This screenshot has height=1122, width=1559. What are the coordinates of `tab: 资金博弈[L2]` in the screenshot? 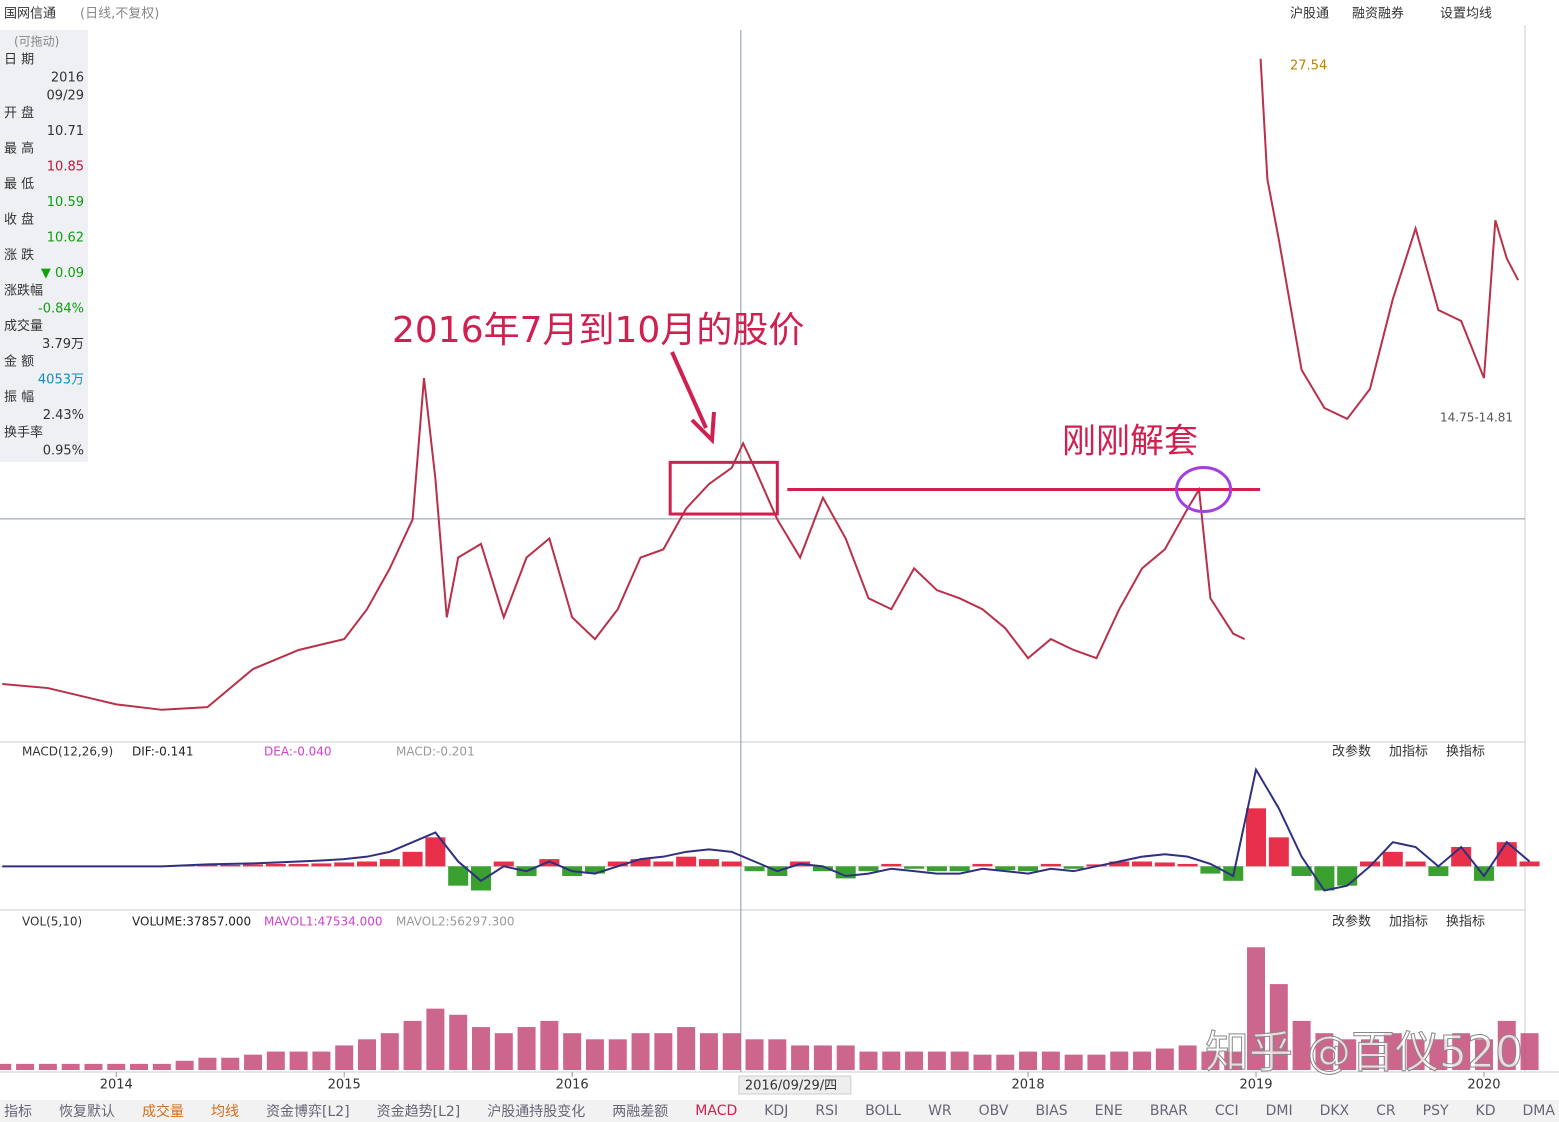 It's located at (308, 1112).